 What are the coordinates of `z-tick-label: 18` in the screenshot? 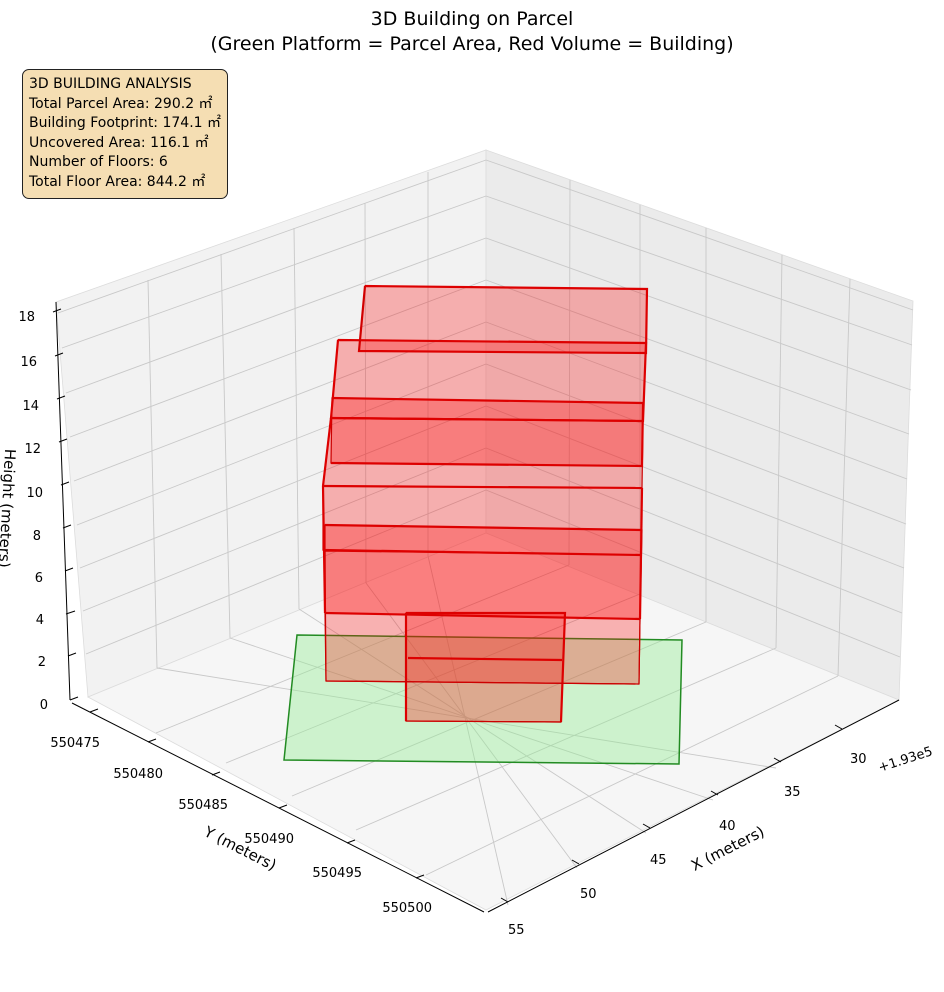 It's located at (26, 317).